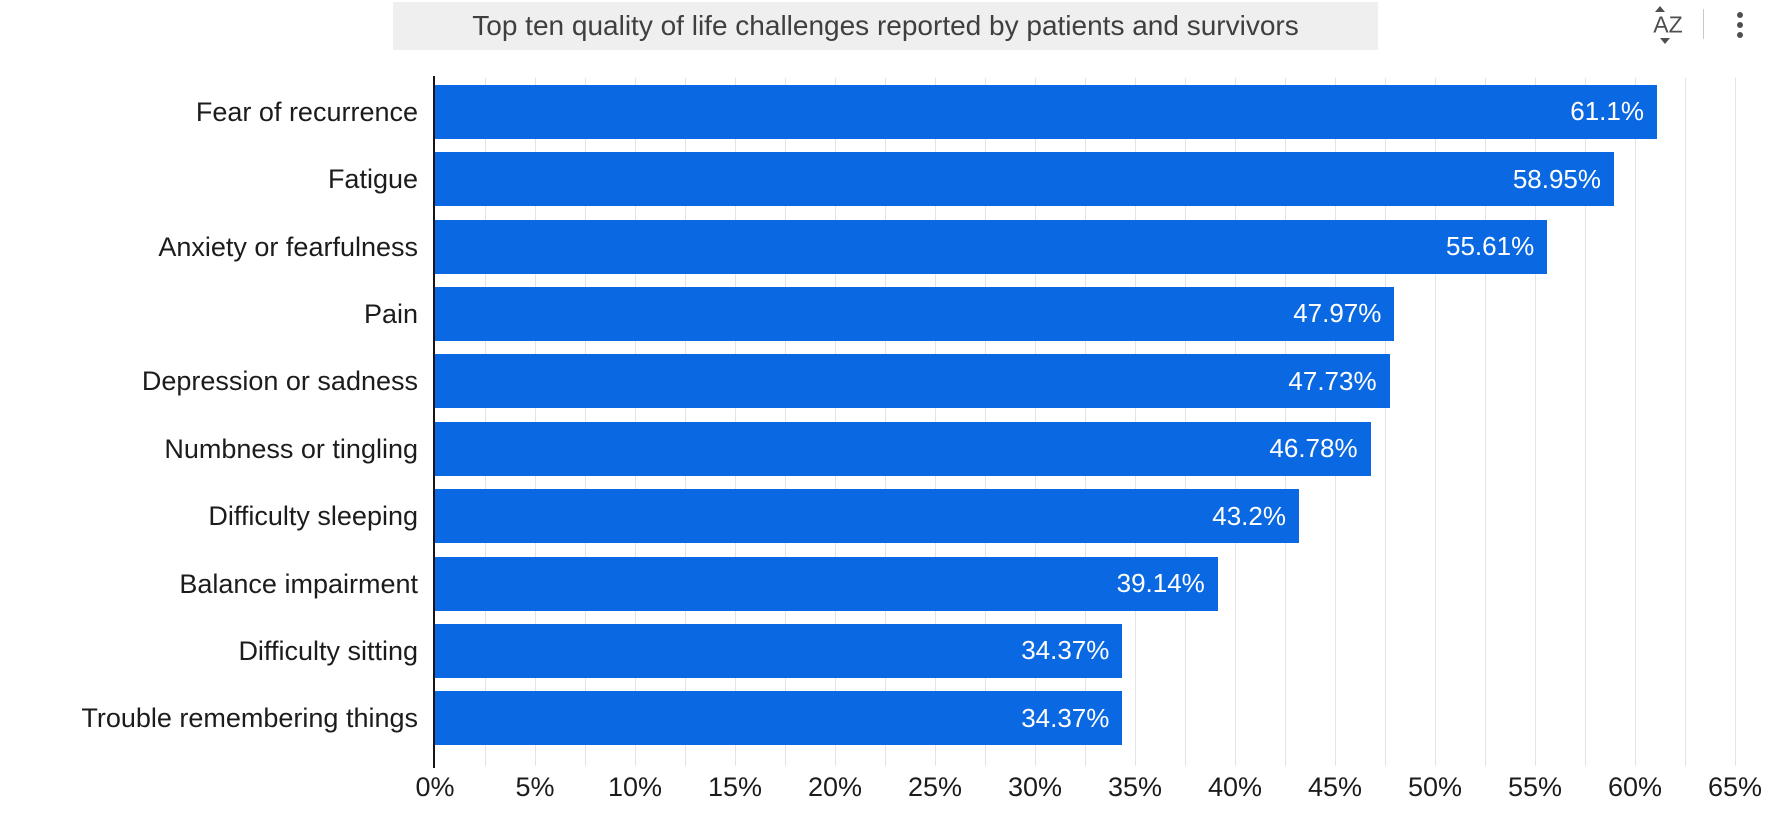 The width and height of the screenshot is (1771, 834). What do you see at coordinates (935, 787) in the screenshot?
I see `x-axis-tick-label: 25%` at bounding box center [935, 787].